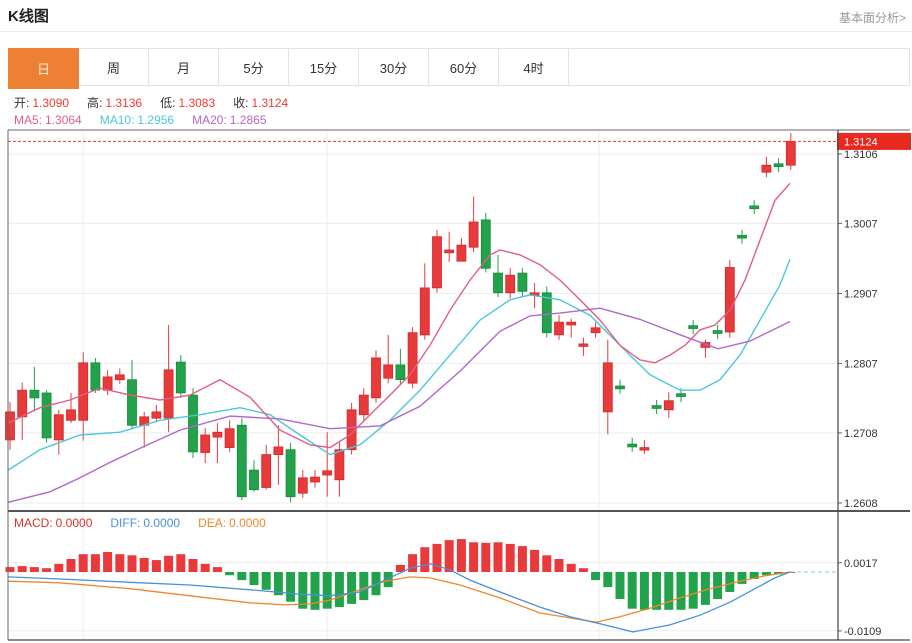 The image size is (912, 643). Describe the element at coordinates (197, 103) in the screenshot. I see `low-value: 1.3083` at that location.